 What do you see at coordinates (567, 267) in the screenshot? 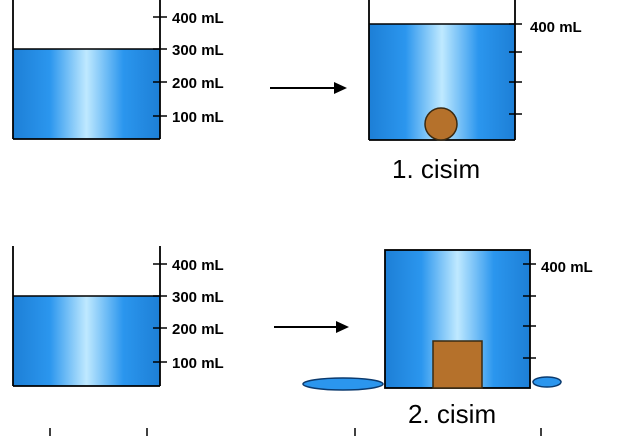
I see `beaker-2-after-label-400: 400 mL` at bounding box center [567, 267].